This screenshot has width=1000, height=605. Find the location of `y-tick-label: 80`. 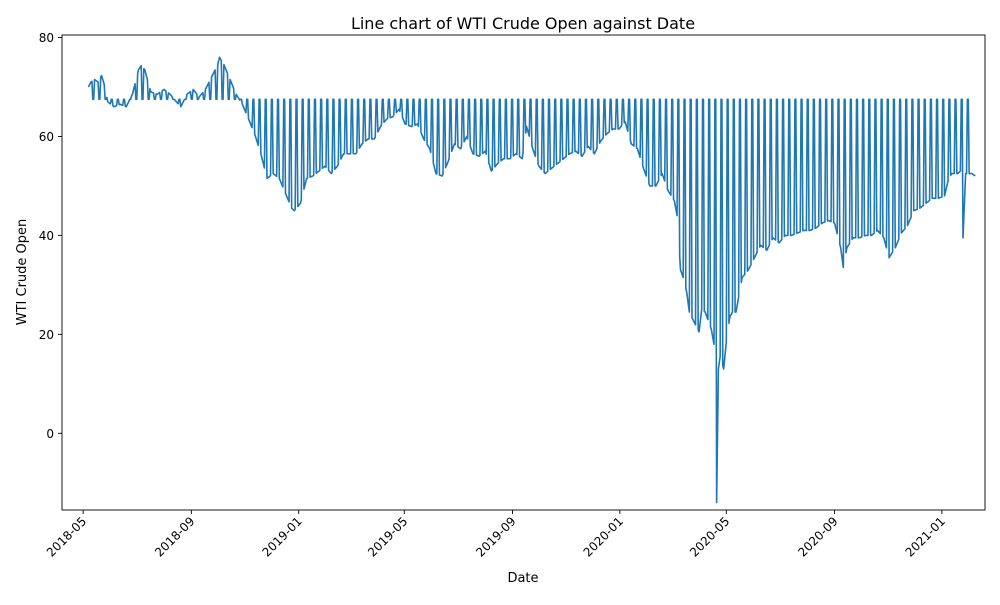

y-tick-label: 80 is located at coordinates (46, 38).